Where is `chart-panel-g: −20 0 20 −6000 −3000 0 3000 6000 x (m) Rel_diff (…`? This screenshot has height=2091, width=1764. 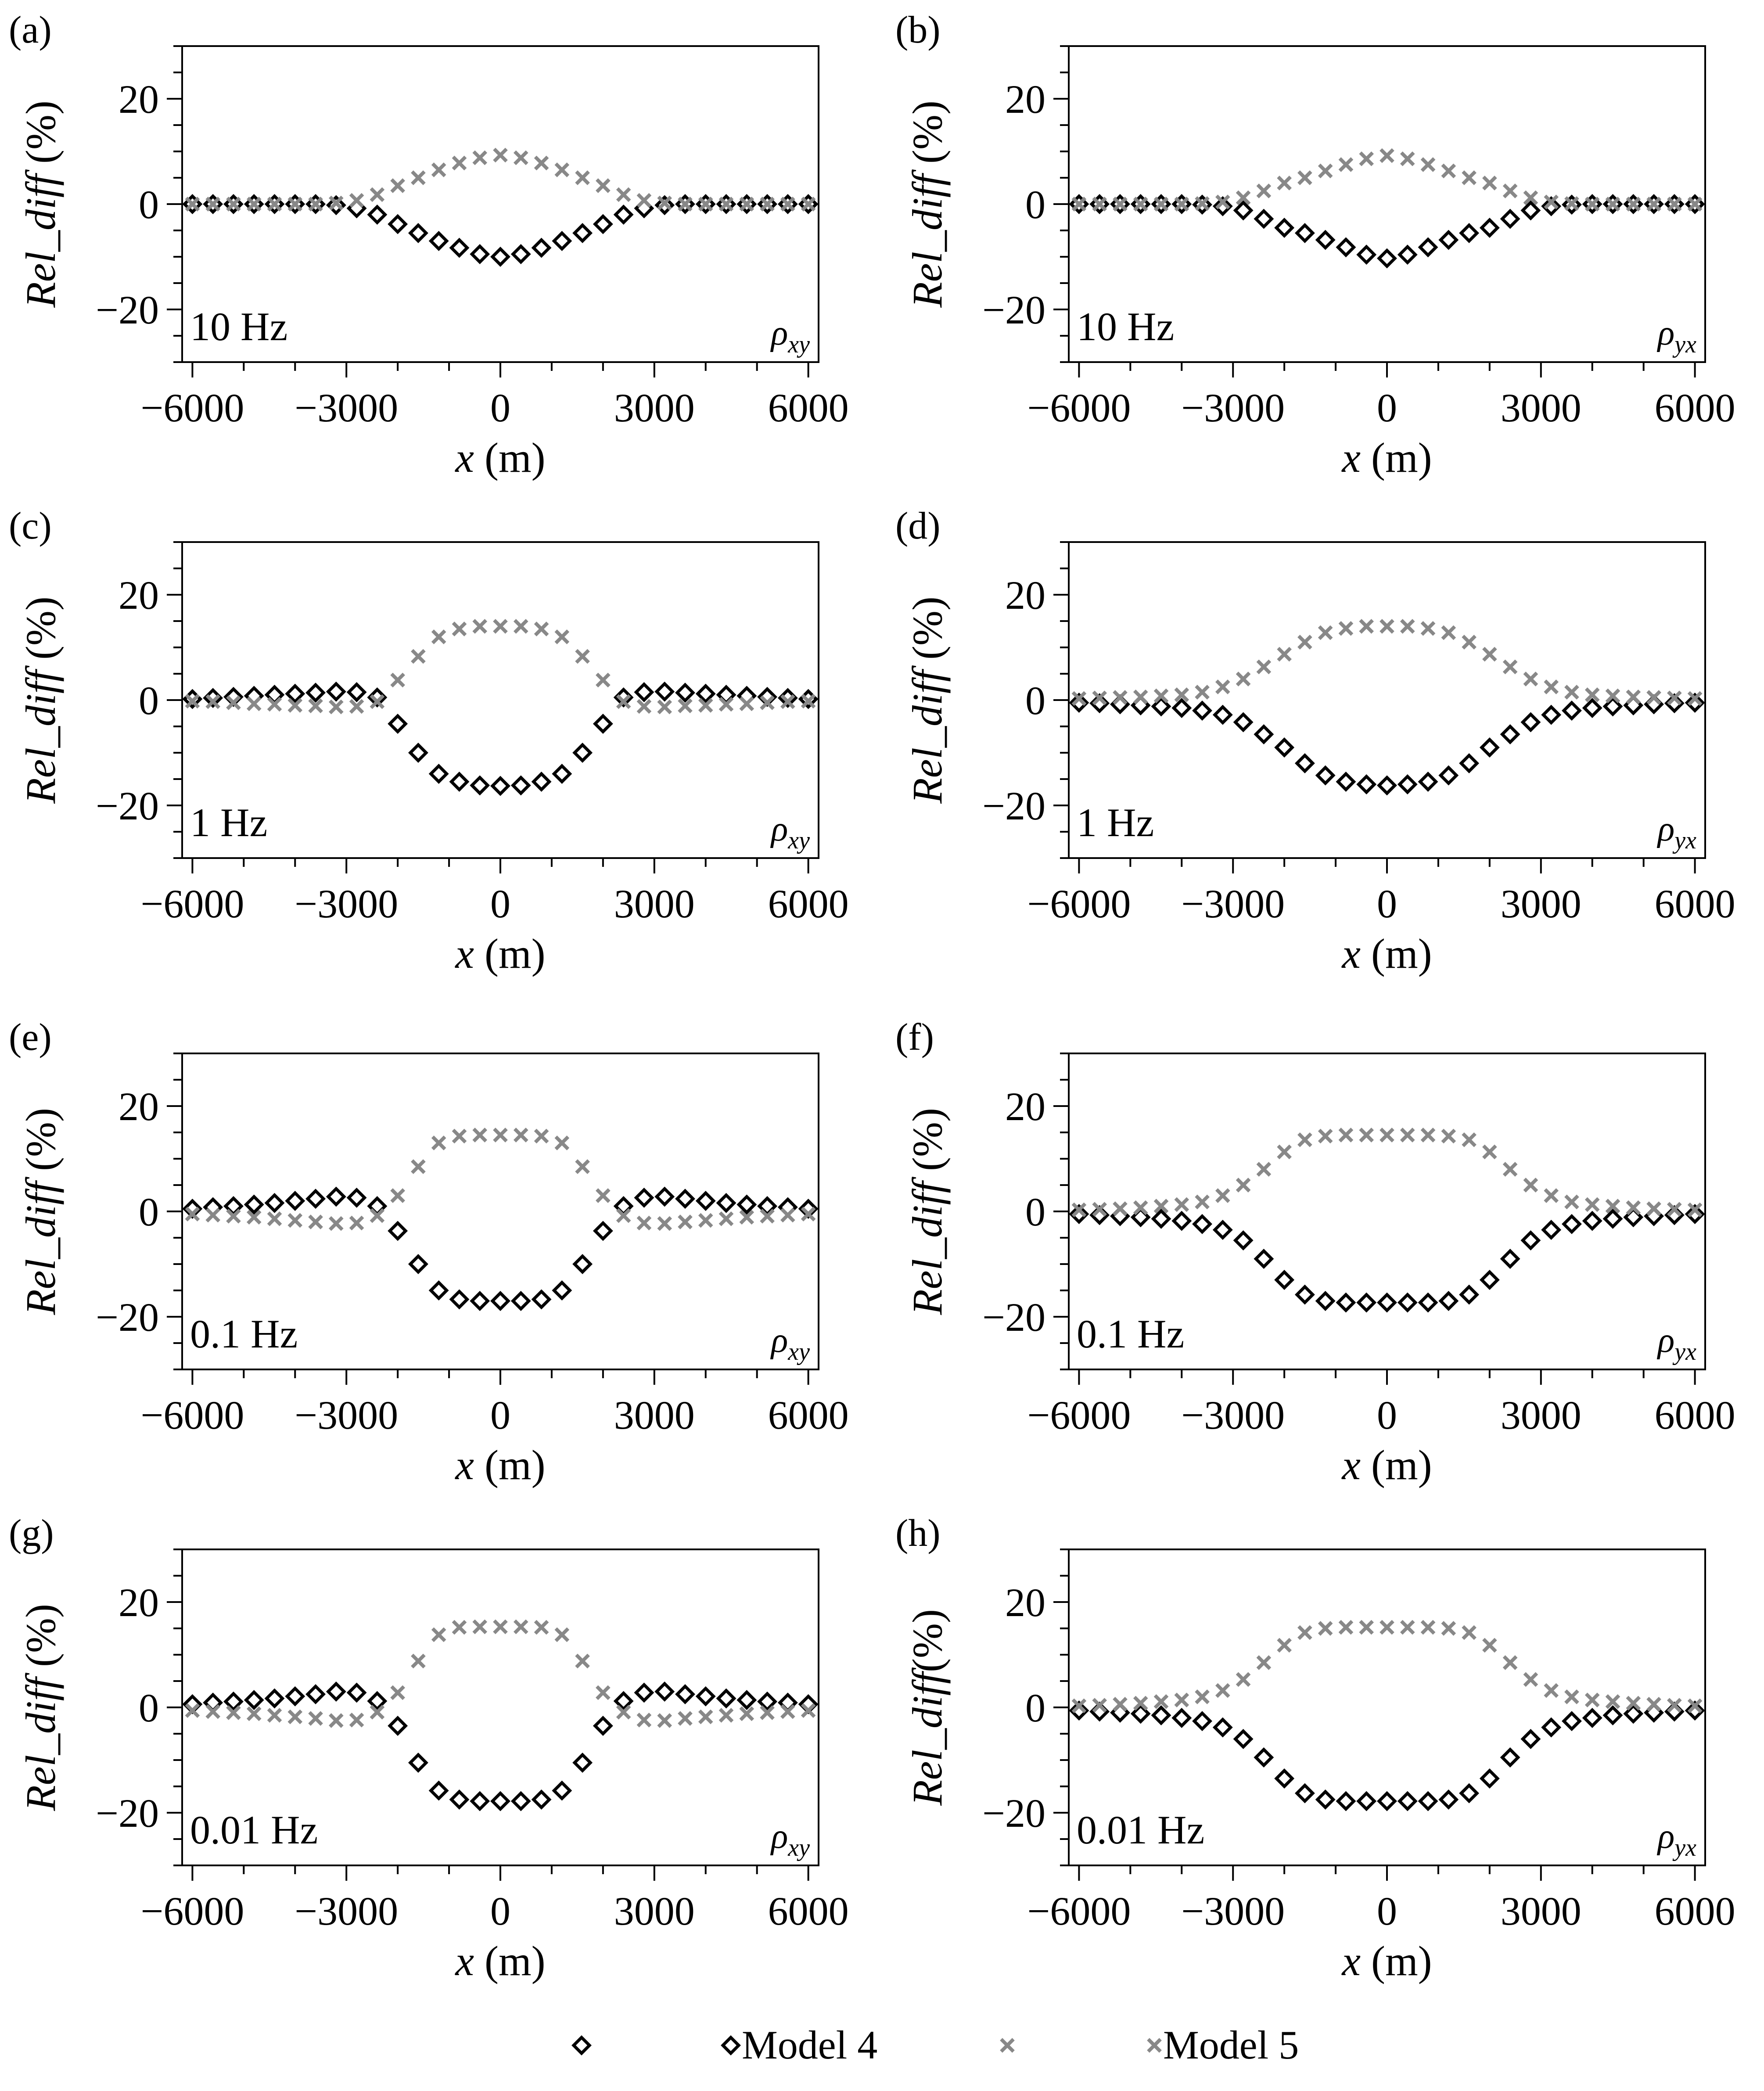 chart-panel-g: −20 0 20 −6000 −3000 0 3000 6000 x (m) Rel_diff (… is located at coordinates (429, 1748).